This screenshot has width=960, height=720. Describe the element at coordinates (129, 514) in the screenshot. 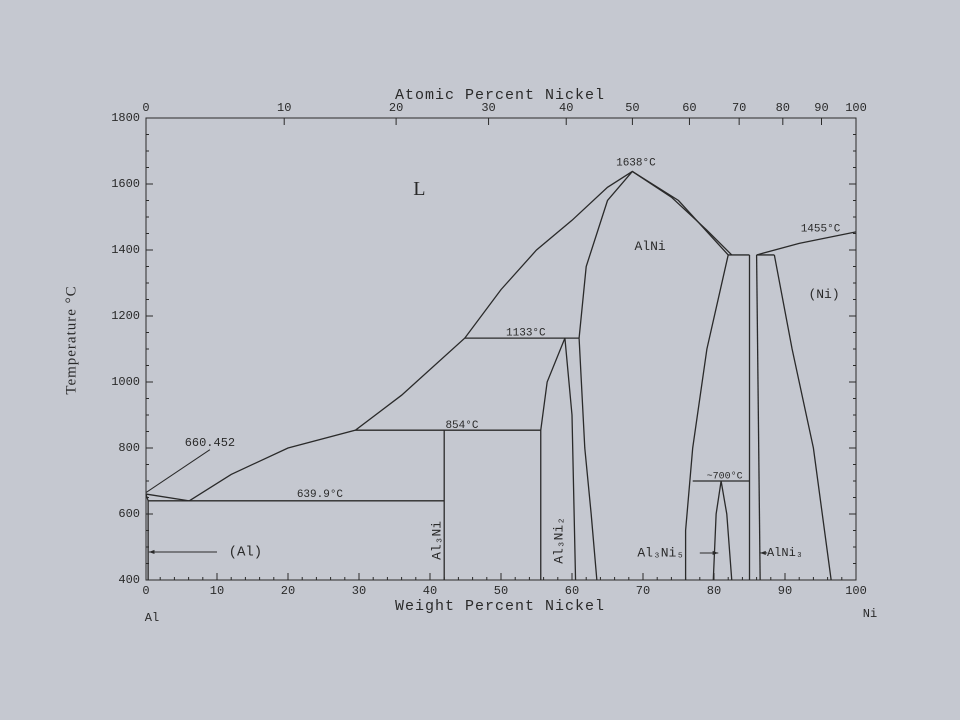

I see `y-tick-label: 600` at that location.